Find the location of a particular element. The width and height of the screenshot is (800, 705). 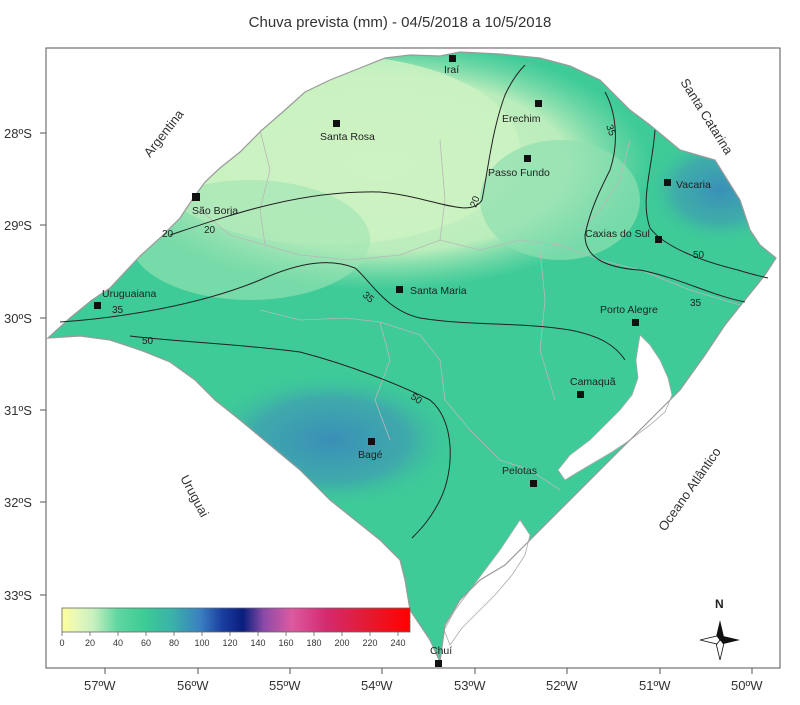

city-vacaria: Vacaria is located at coordinates (687, 185).